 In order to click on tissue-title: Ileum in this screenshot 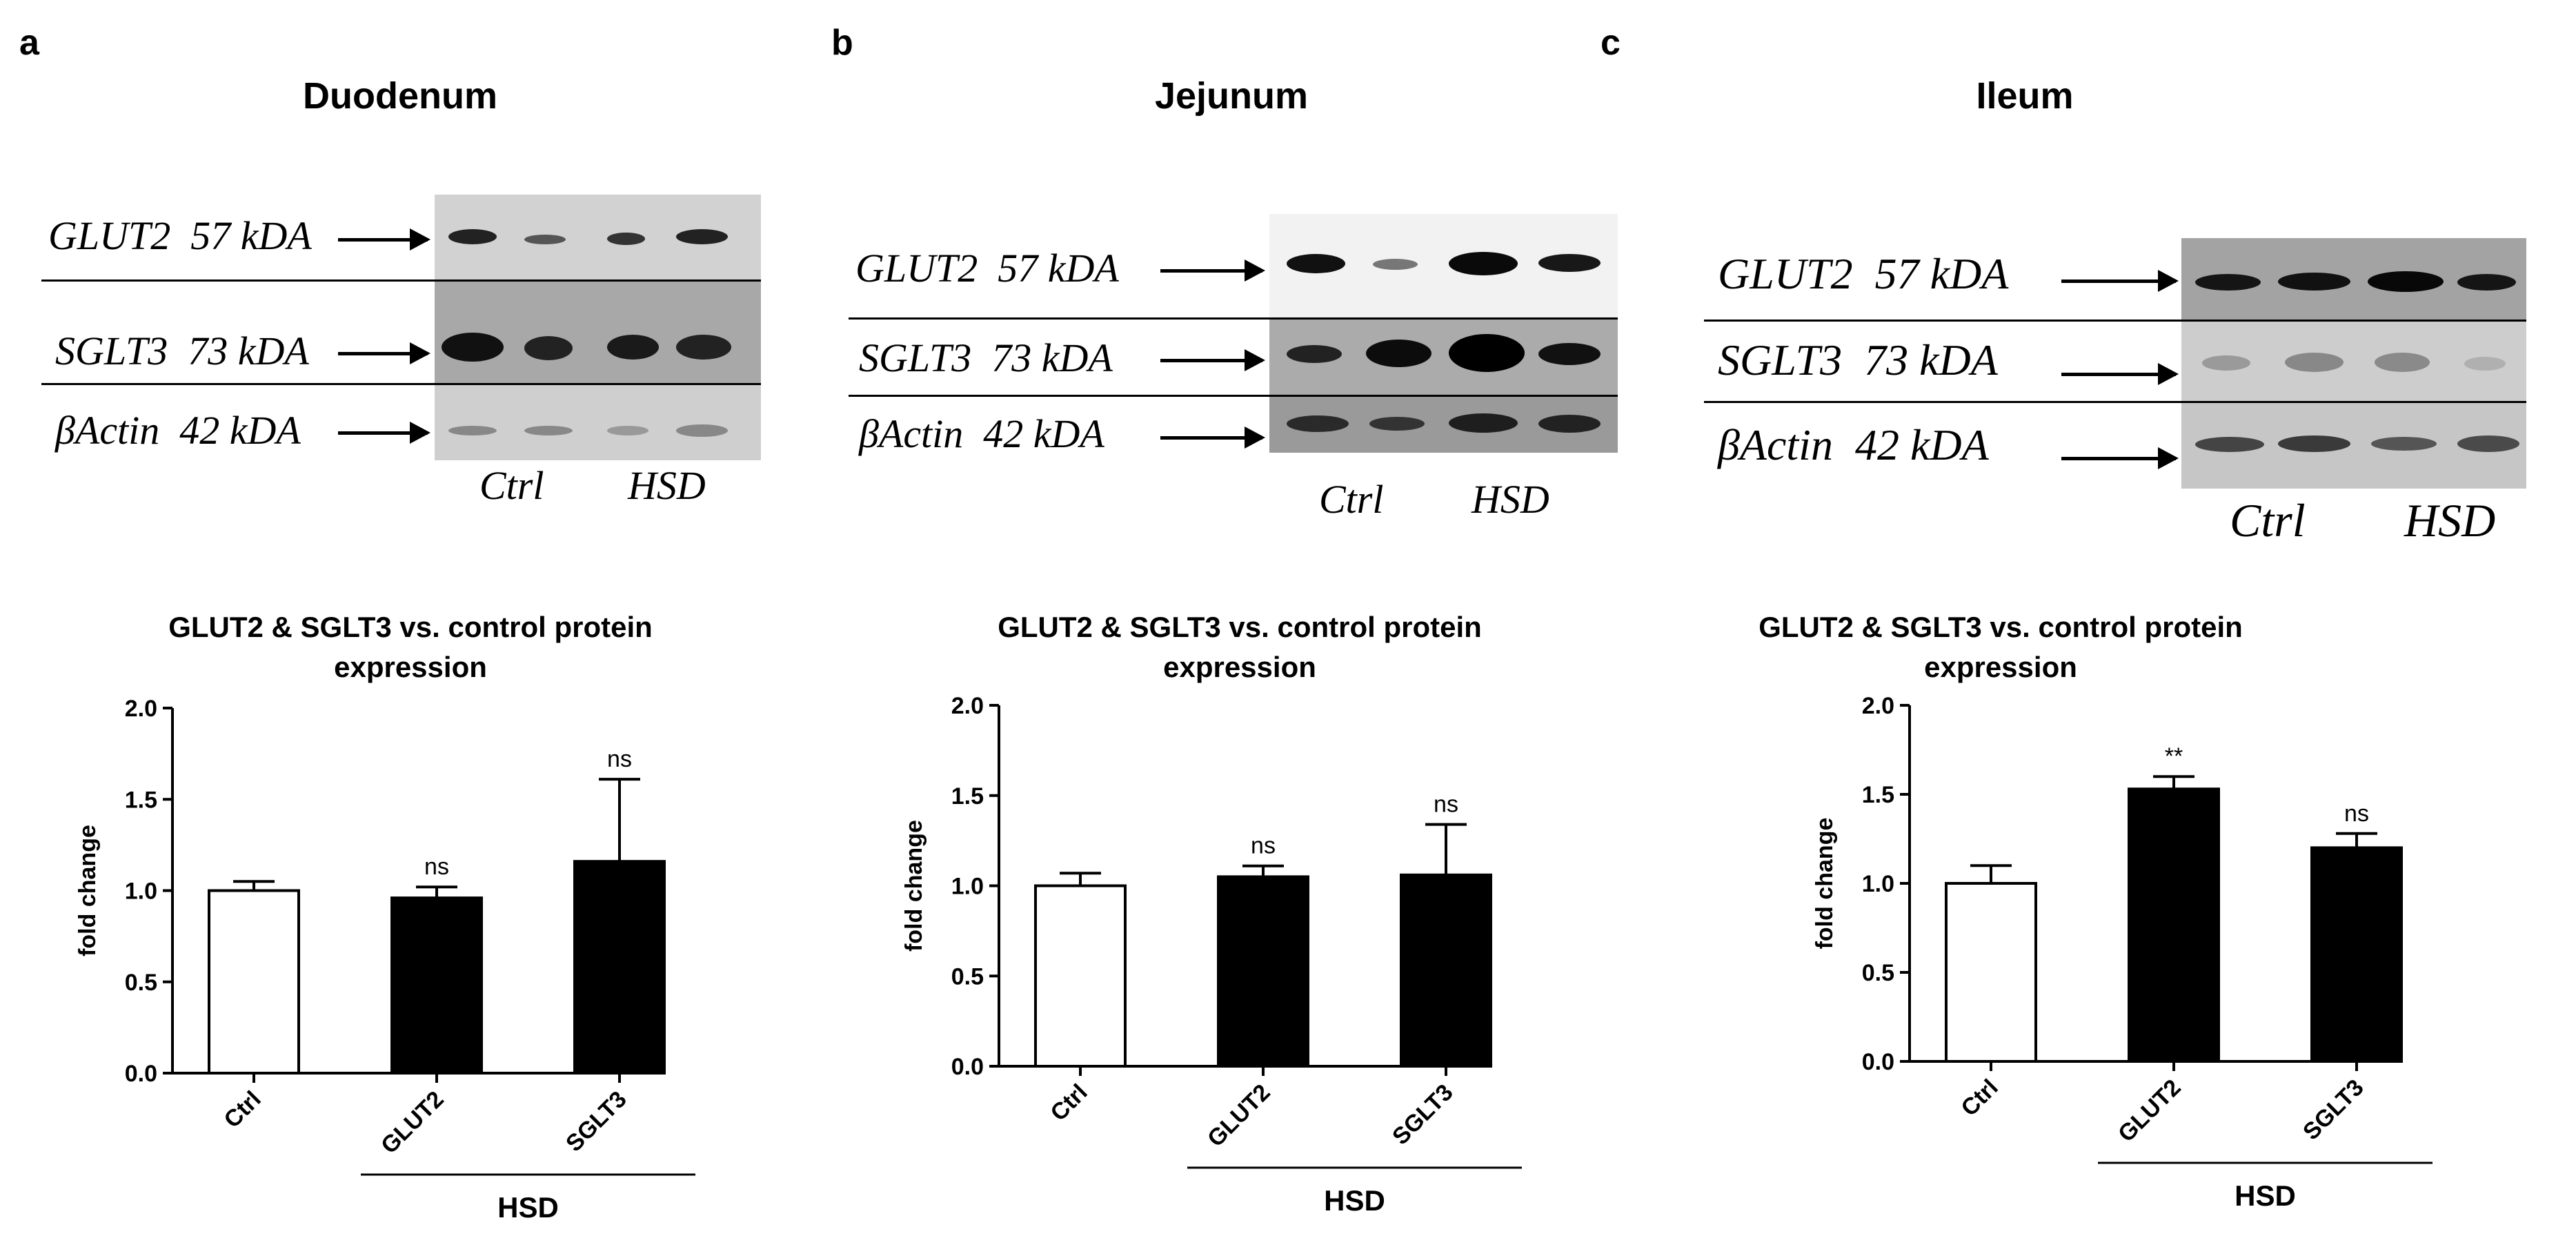, I will do `click(2025, 96)`.